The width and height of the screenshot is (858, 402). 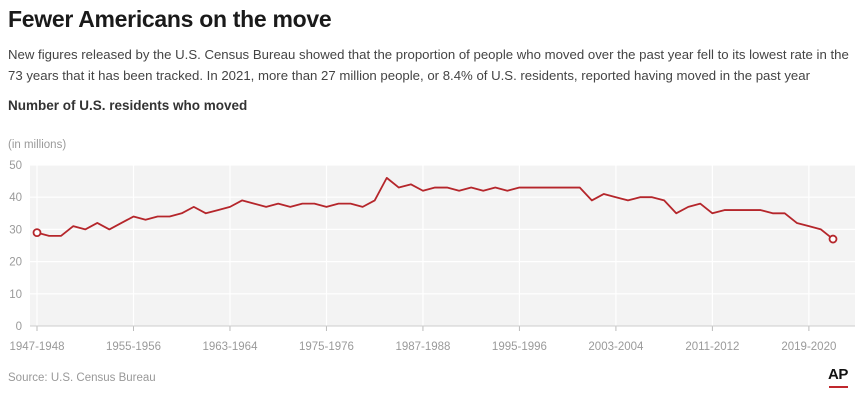 I want to click on x-tick-label-8: 2019-2020, so click(x=808, y=347).